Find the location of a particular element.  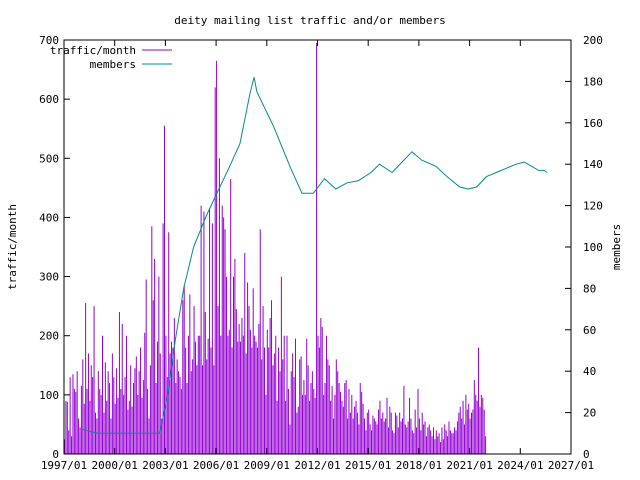

y-tick-label: 600 is located at coordinates (49, 99).